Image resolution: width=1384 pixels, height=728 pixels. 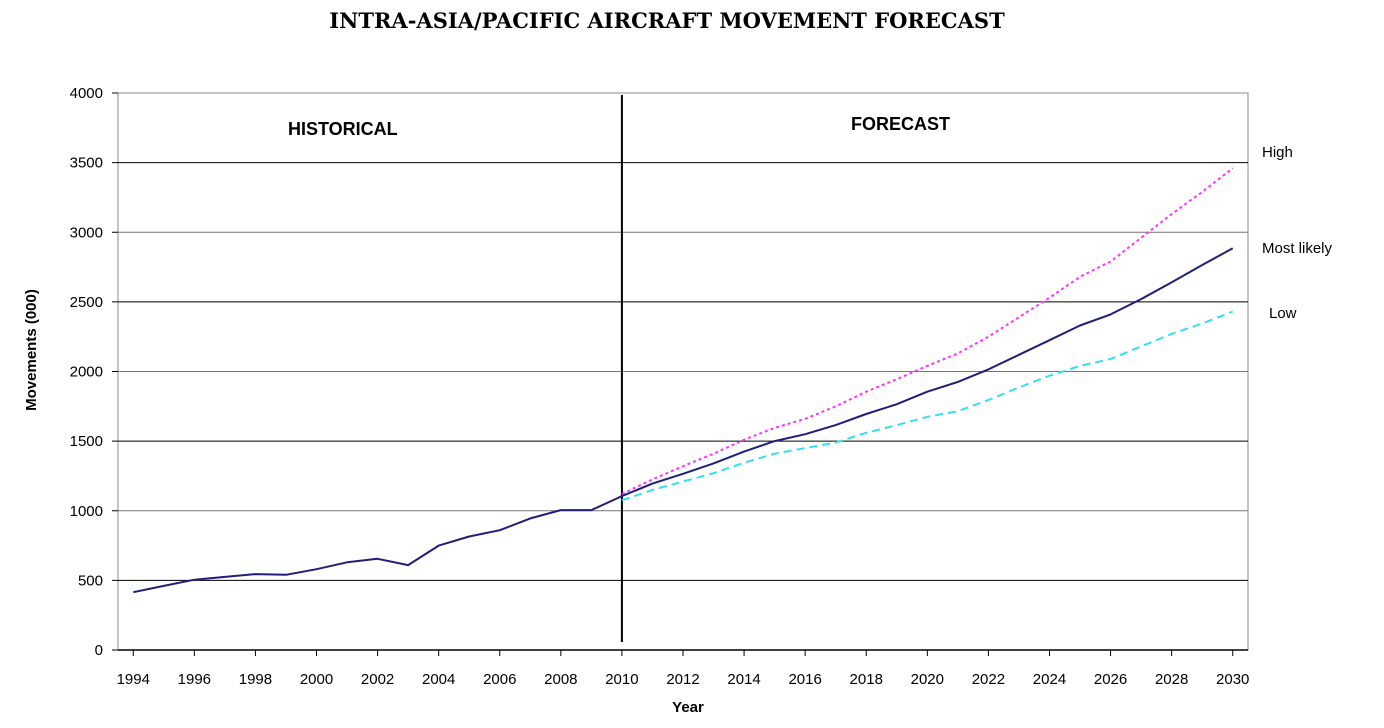 What do you see at coordinates (86, 302) in the screenshot?
I see `y-tick-label-2500: 2500` at bounding box center [86, 302].